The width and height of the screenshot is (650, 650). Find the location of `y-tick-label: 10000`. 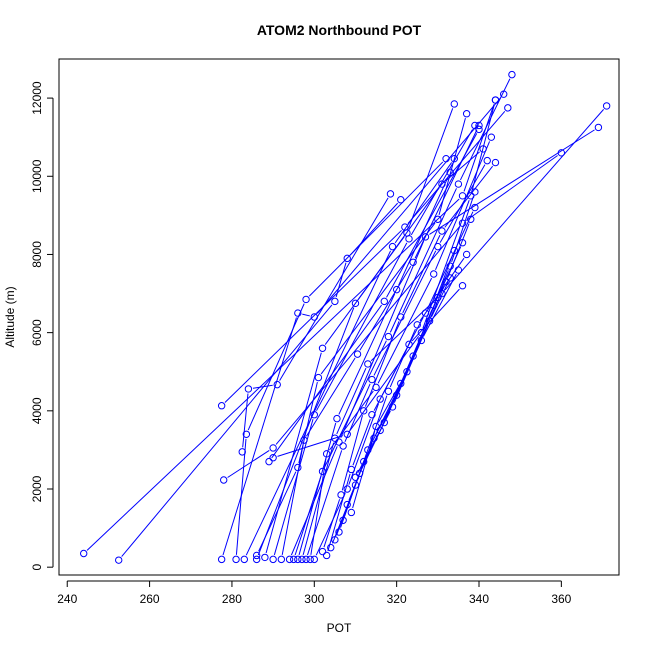

y-tick-label: 10000 is located at coordinates (37, 176).